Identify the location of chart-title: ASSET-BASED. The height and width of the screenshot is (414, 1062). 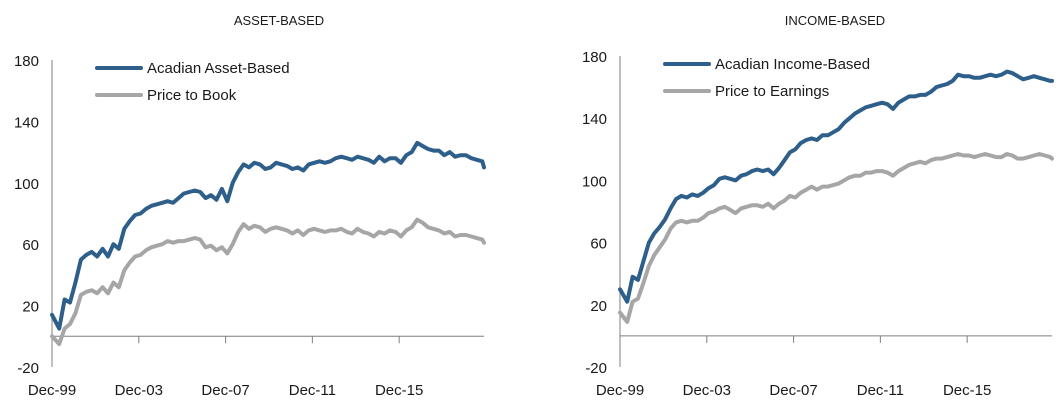
(279, 20).